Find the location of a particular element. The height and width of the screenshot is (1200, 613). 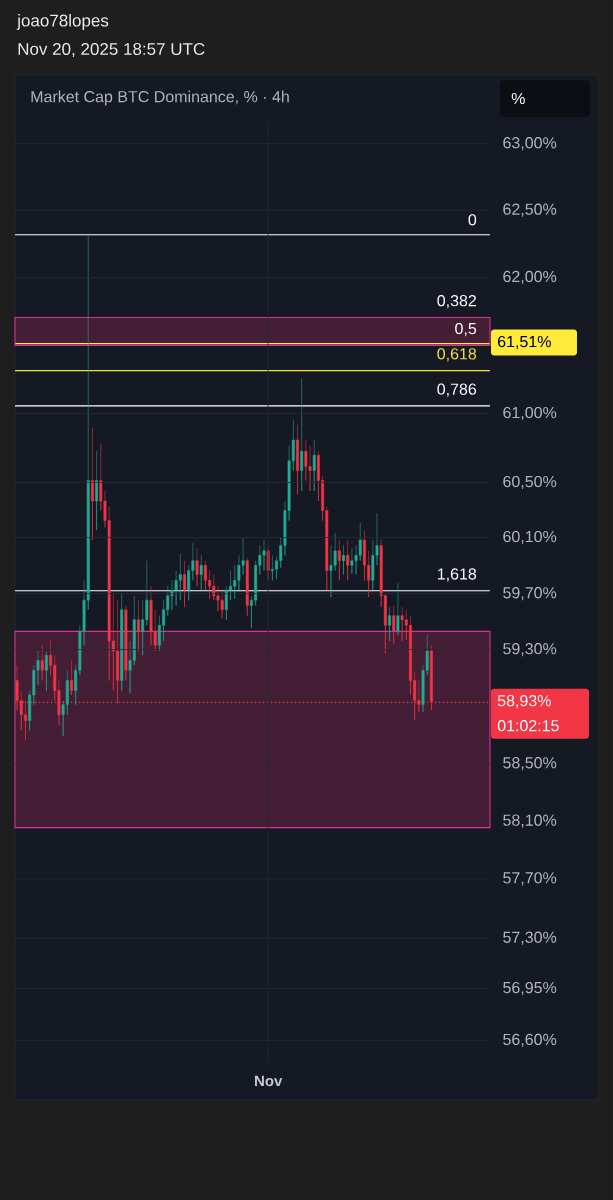

y-tick-label: 60,50% is located at coordinates (530, 482).